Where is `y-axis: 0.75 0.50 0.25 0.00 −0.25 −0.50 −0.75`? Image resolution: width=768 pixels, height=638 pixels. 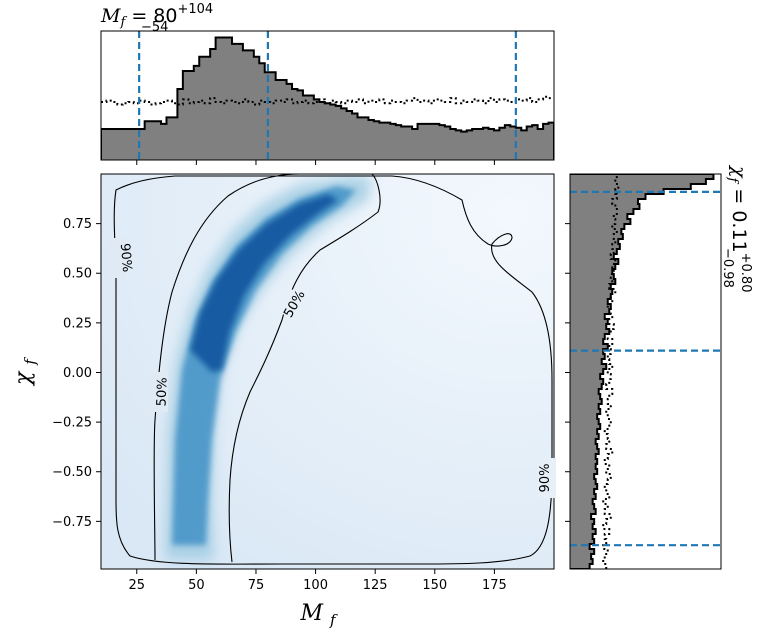 y-axis: 0.75 0.50 0.25 0.00 −0.25 −0.50 −0.75 is located at coordinates (76, 373).